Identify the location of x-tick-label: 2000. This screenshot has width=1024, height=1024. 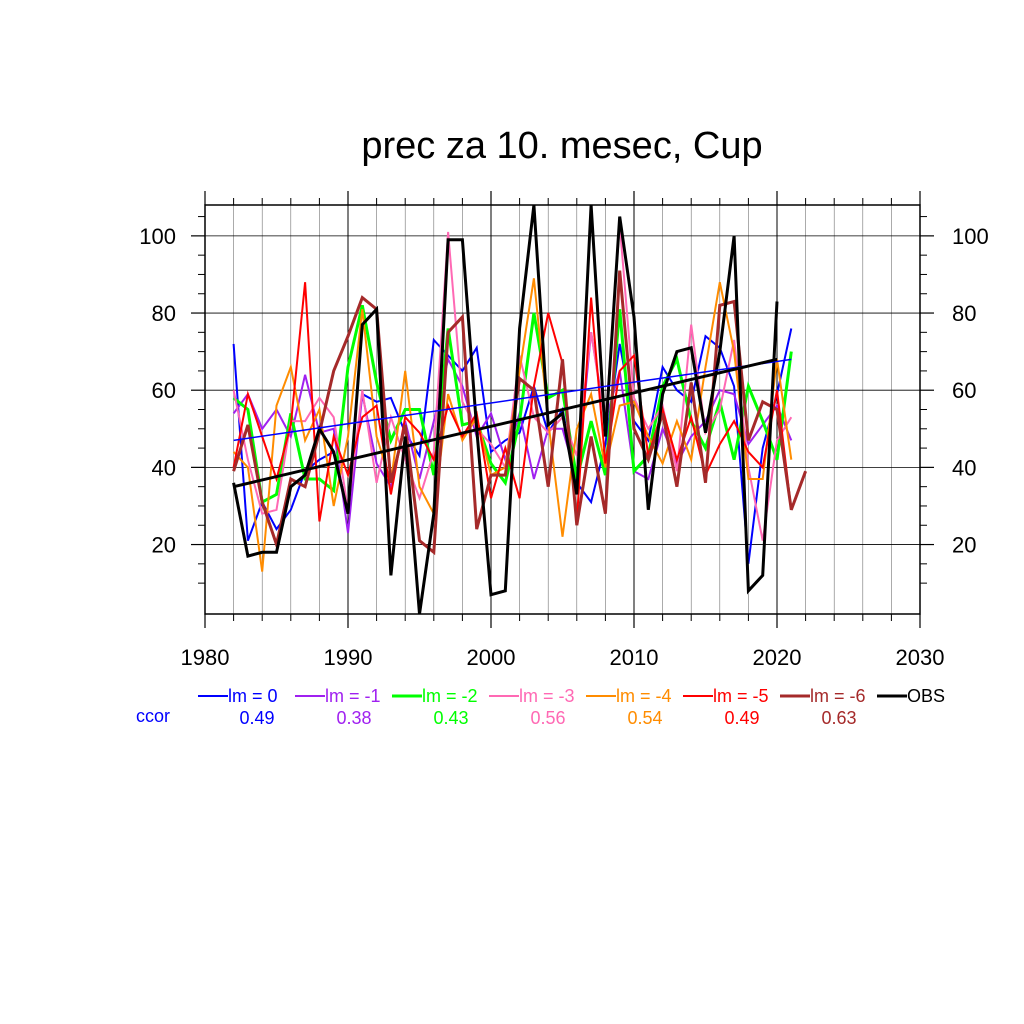
(491, 657).